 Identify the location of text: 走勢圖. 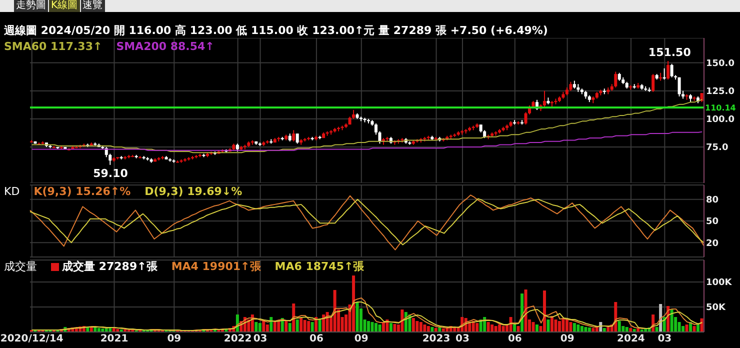
(31, 6).